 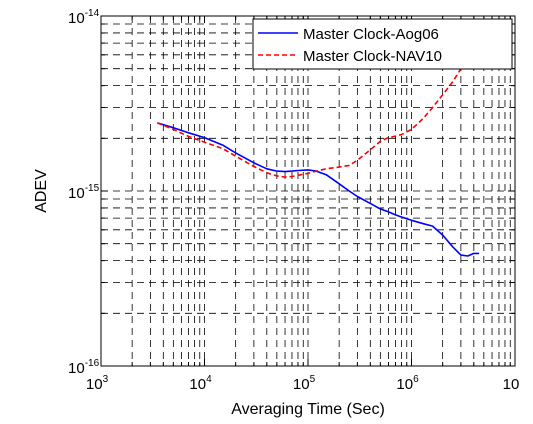 What do you see at coordinates (308, 409) in the screenshot?
I see `x-axis-label: Averaging Time (Sec)` at bounding box center [308, 409].